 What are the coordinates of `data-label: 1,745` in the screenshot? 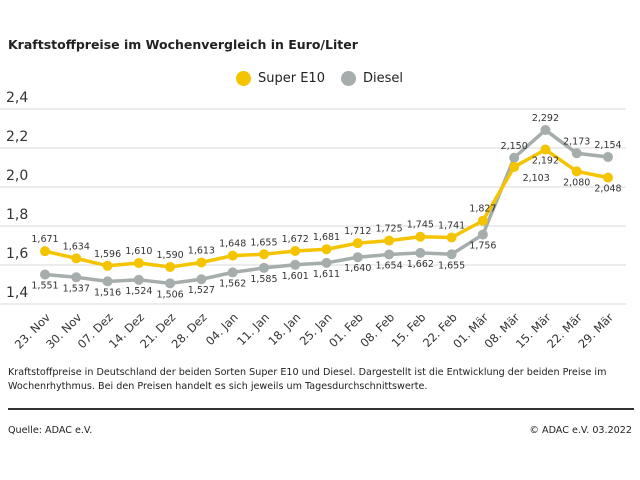 It's located at (420, 225).